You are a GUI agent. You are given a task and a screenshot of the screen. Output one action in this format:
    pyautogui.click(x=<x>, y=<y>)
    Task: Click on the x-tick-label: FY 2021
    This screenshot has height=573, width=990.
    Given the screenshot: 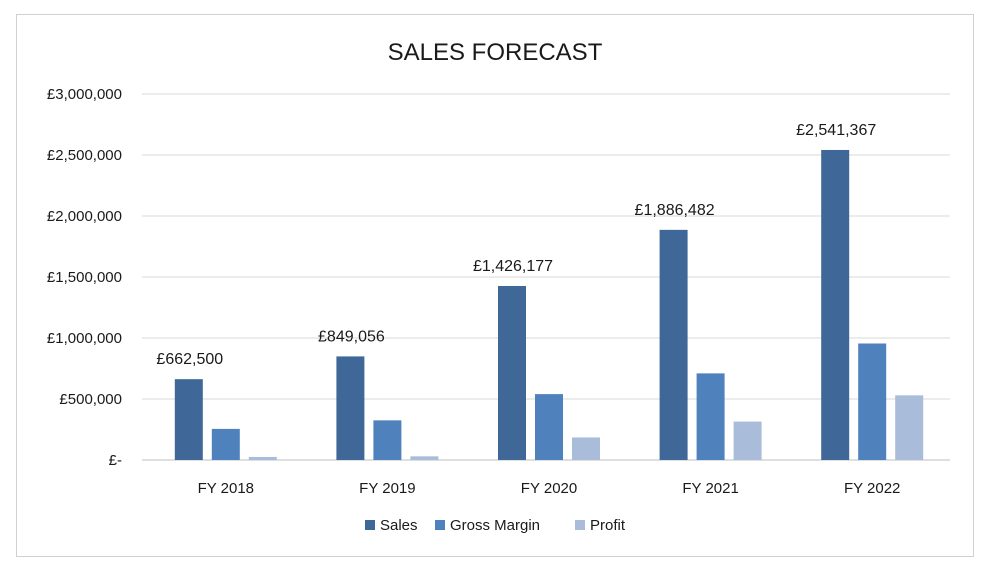 What is the action you would take?
    pyautogui.click(x=710, y=488)
    